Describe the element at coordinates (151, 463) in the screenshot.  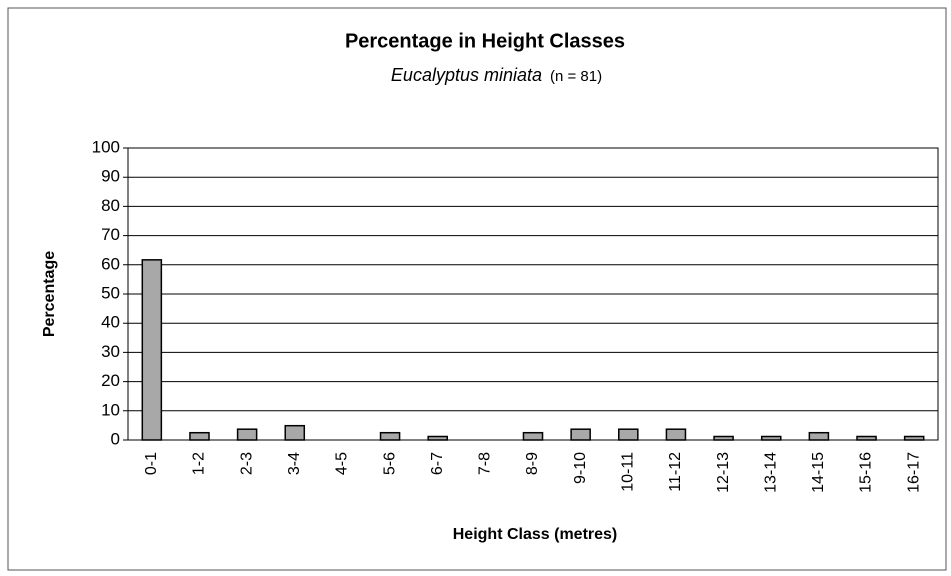
I see `x-tick-label: 0-1` at that location.